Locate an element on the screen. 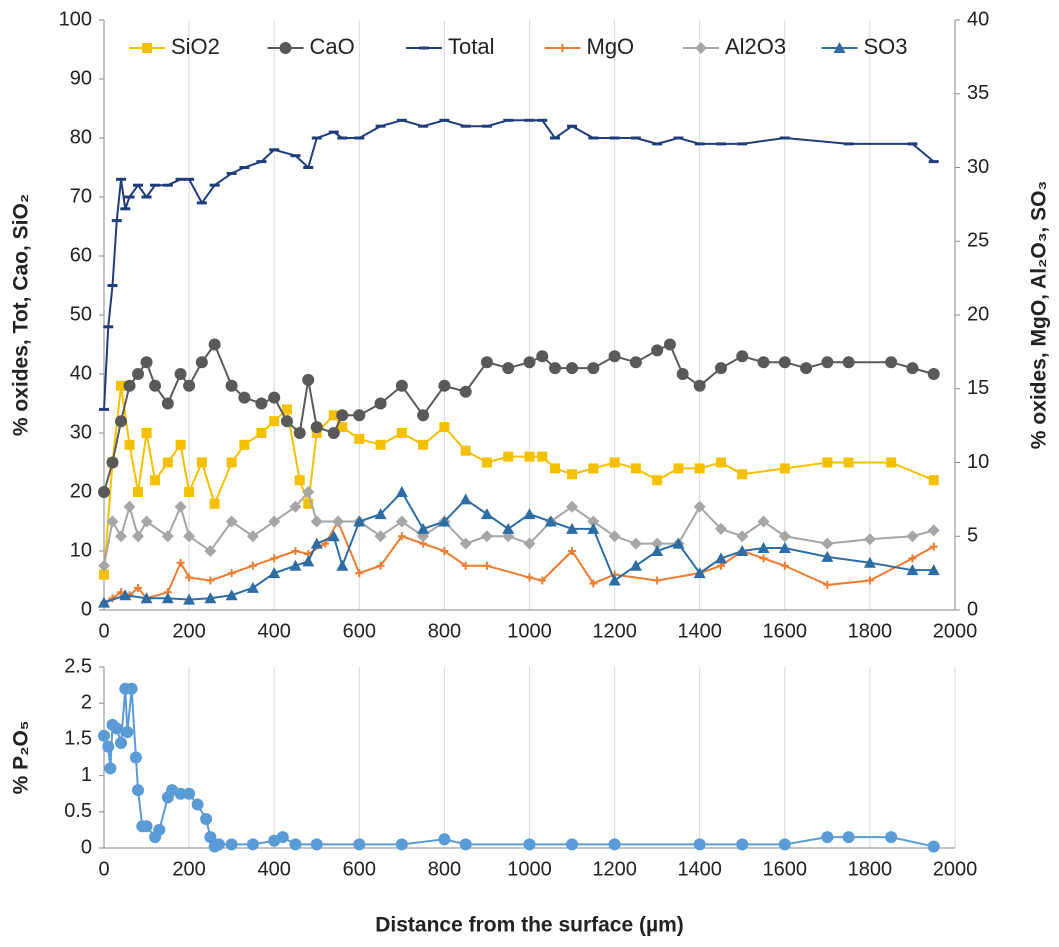 This screenshot has height=947, width=1059. y-tick-label: 0.5 is located at coordinates (78, 811).